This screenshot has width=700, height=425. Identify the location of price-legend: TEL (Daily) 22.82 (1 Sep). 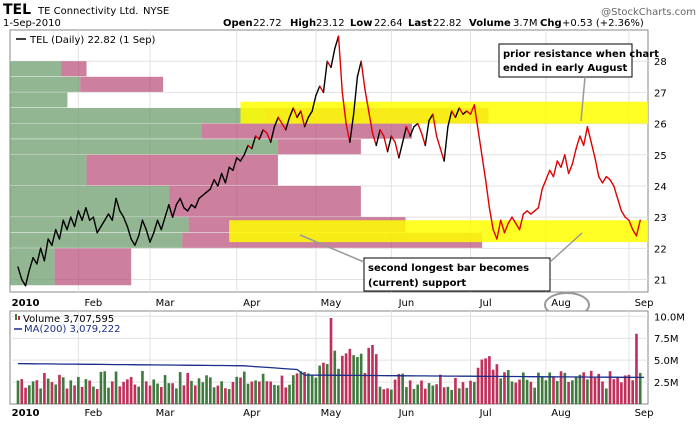
(92, 40).